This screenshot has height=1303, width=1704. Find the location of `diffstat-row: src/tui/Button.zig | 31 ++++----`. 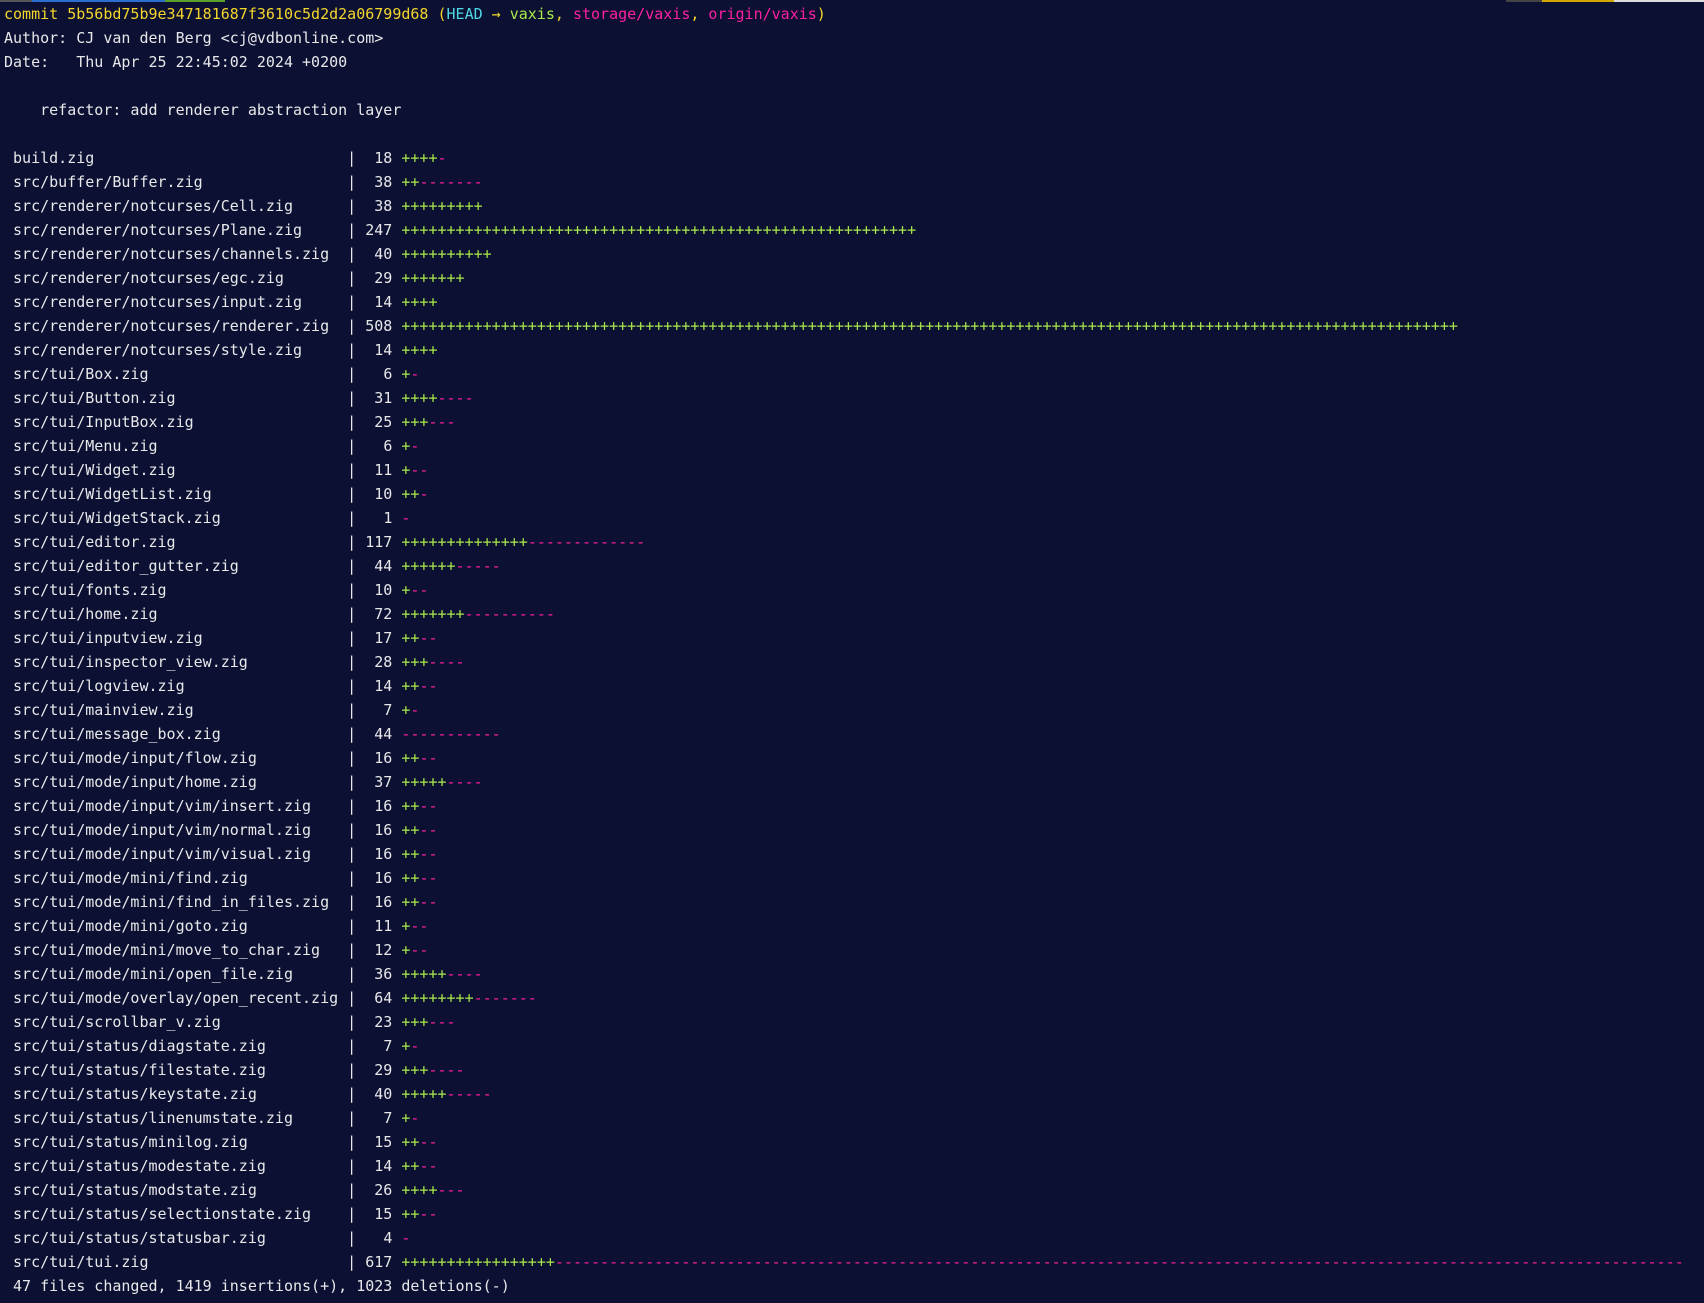

diffstat-row: src/tui/Button.zig | 31 ++++---- is located at coordinates (243, 398).